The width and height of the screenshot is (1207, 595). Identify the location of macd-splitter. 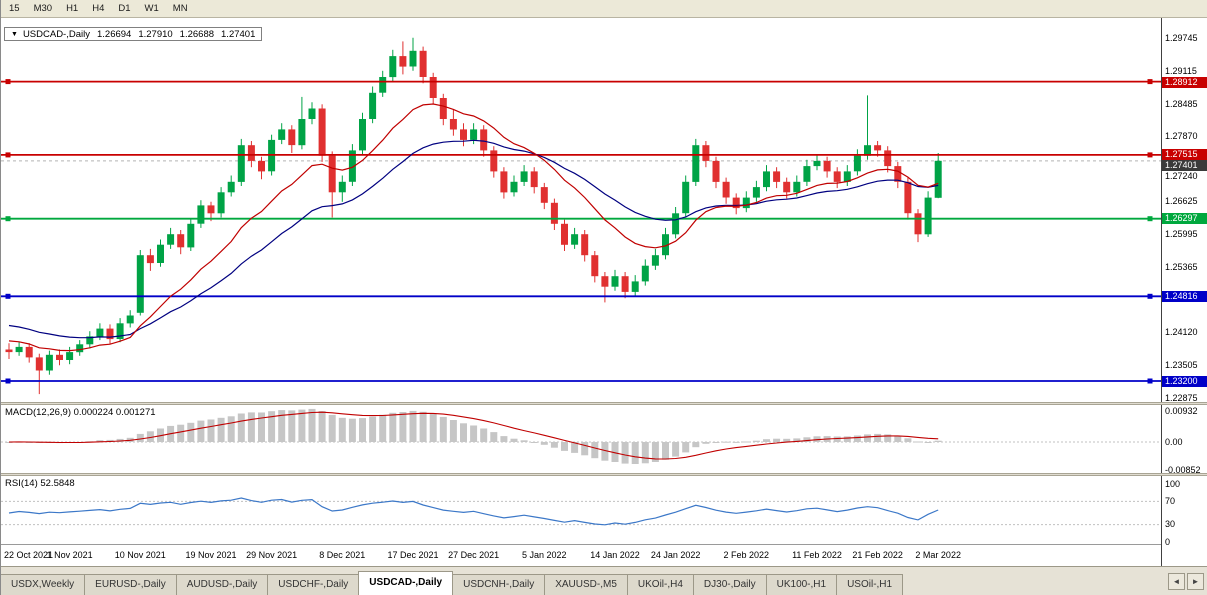
(604, 403).